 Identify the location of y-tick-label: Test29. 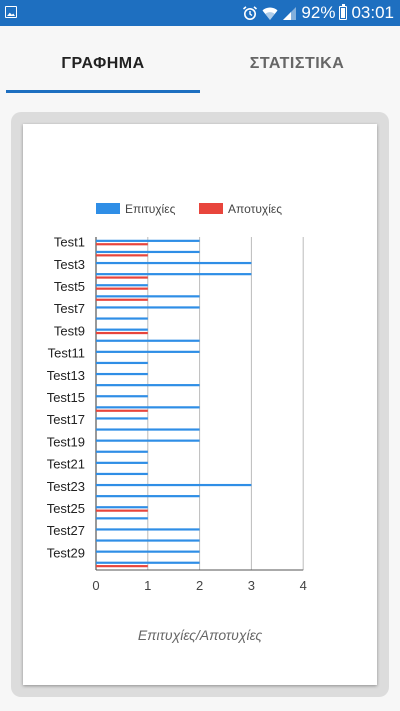
(66, 552).